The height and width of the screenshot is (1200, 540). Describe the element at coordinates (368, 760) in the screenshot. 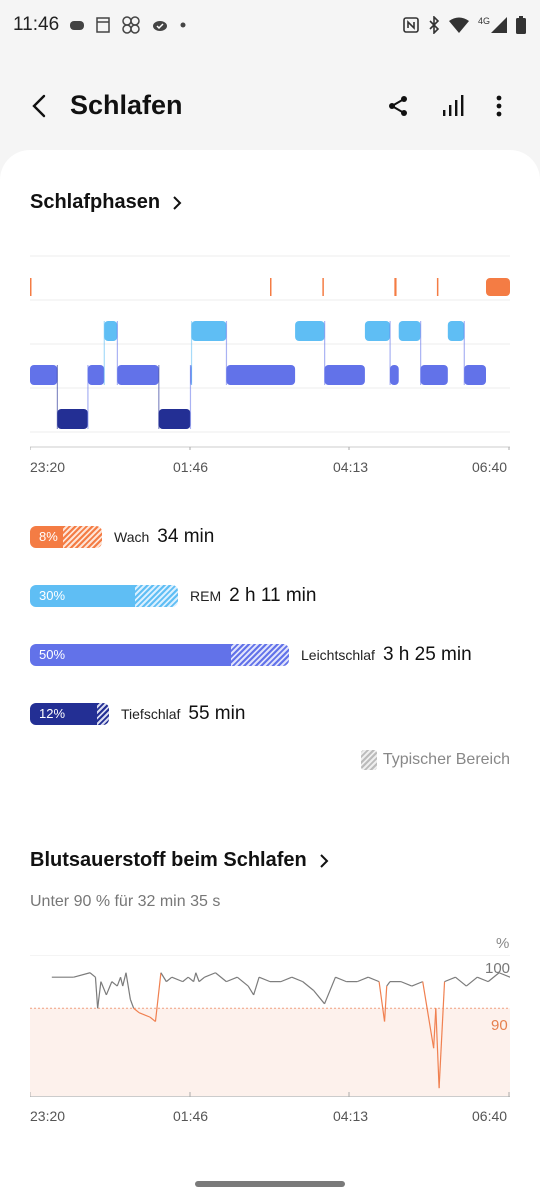

I see `hatch-icon` at that location.